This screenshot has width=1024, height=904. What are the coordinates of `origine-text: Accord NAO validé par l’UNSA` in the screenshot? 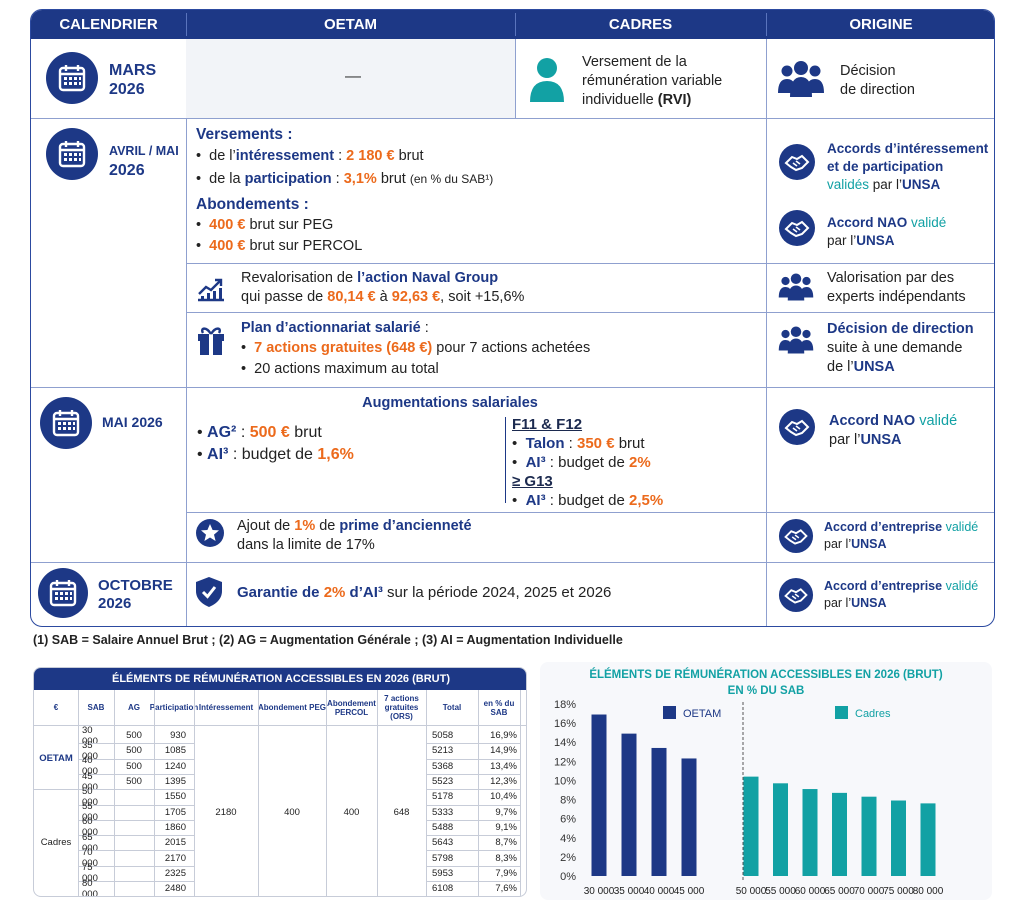 It's located at (886, 232).